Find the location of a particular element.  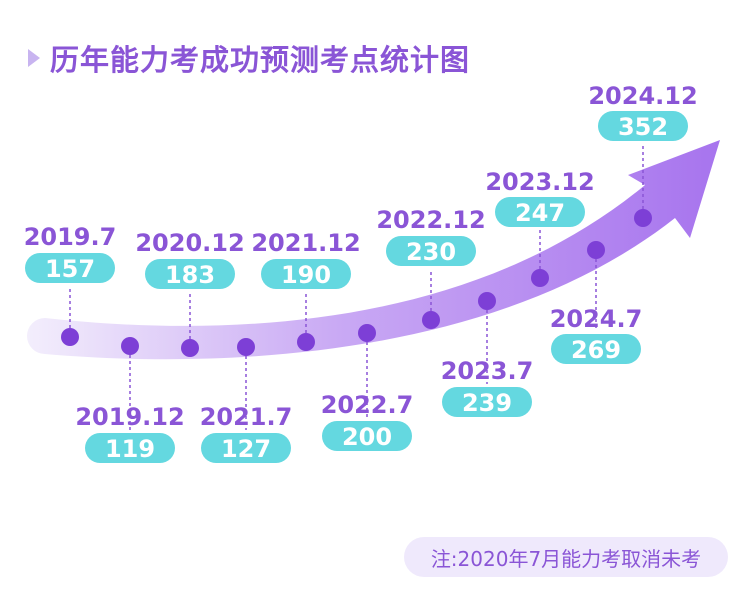

title-text: 历年能力考成功预测考点统计图 is located at coordinates (260, 60).